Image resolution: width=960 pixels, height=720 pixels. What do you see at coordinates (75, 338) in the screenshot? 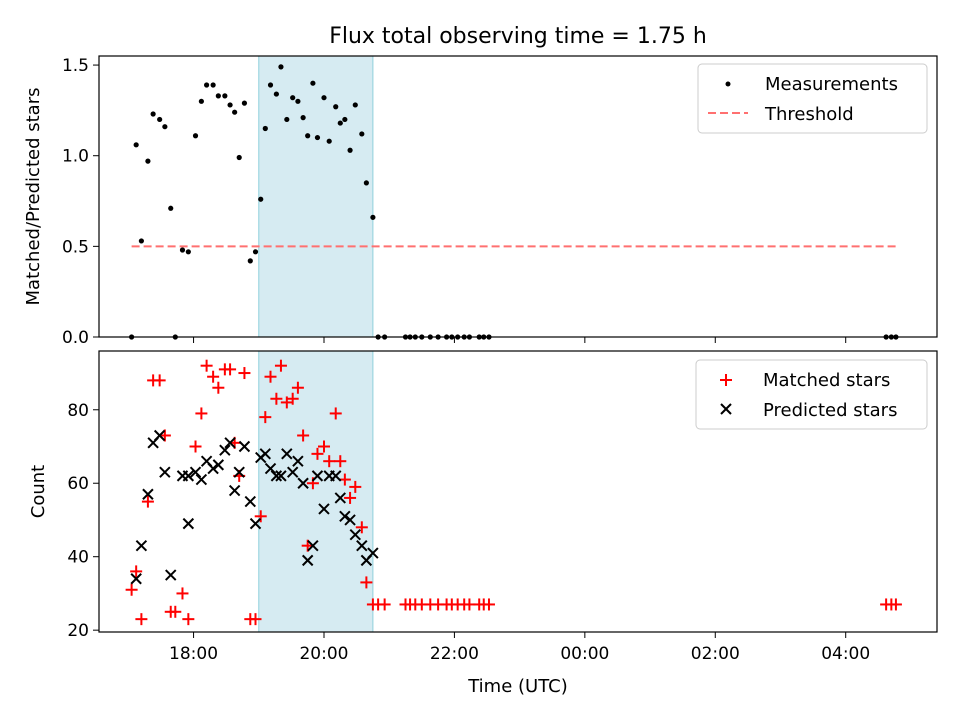
I see `top-y-tick-label: 0.0` at bounding box center [75, 338].